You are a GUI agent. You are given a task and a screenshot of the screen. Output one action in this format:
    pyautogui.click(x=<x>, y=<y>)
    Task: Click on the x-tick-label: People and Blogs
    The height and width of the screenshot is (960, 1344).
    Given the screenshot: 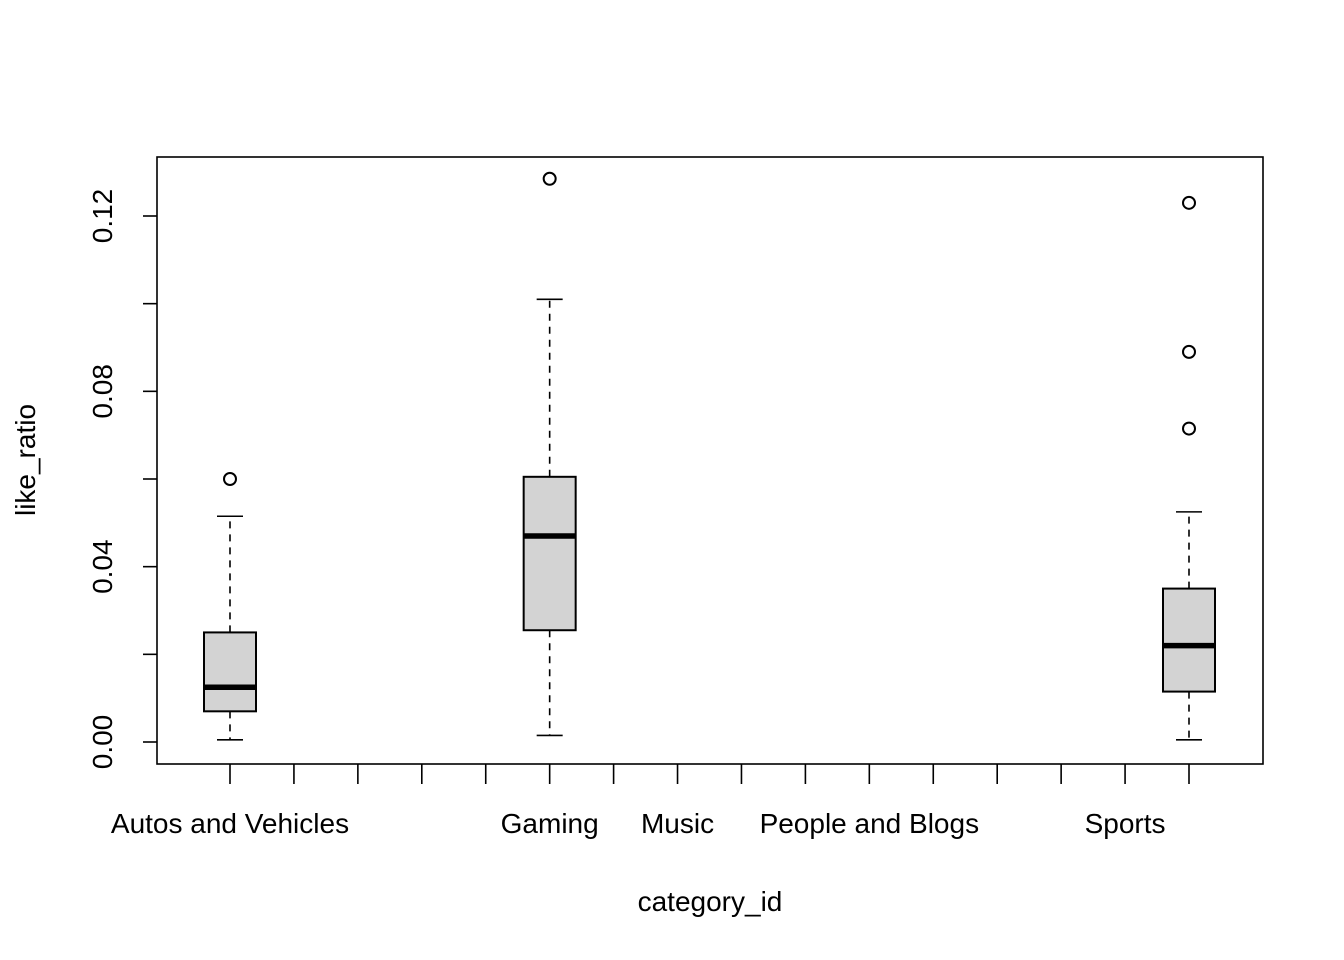 What is the action you would take?
    pyautogui.click(x=870, y=823)
    